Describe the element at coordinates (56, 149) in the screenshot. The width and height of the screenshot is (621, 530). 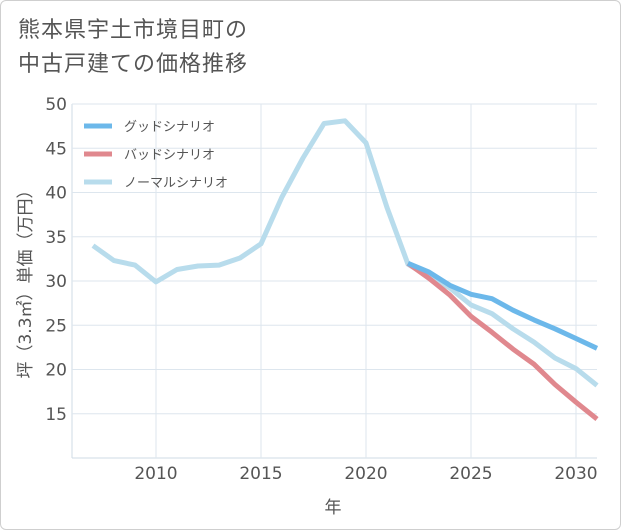
I see `y-tick-label: 45` at that location.